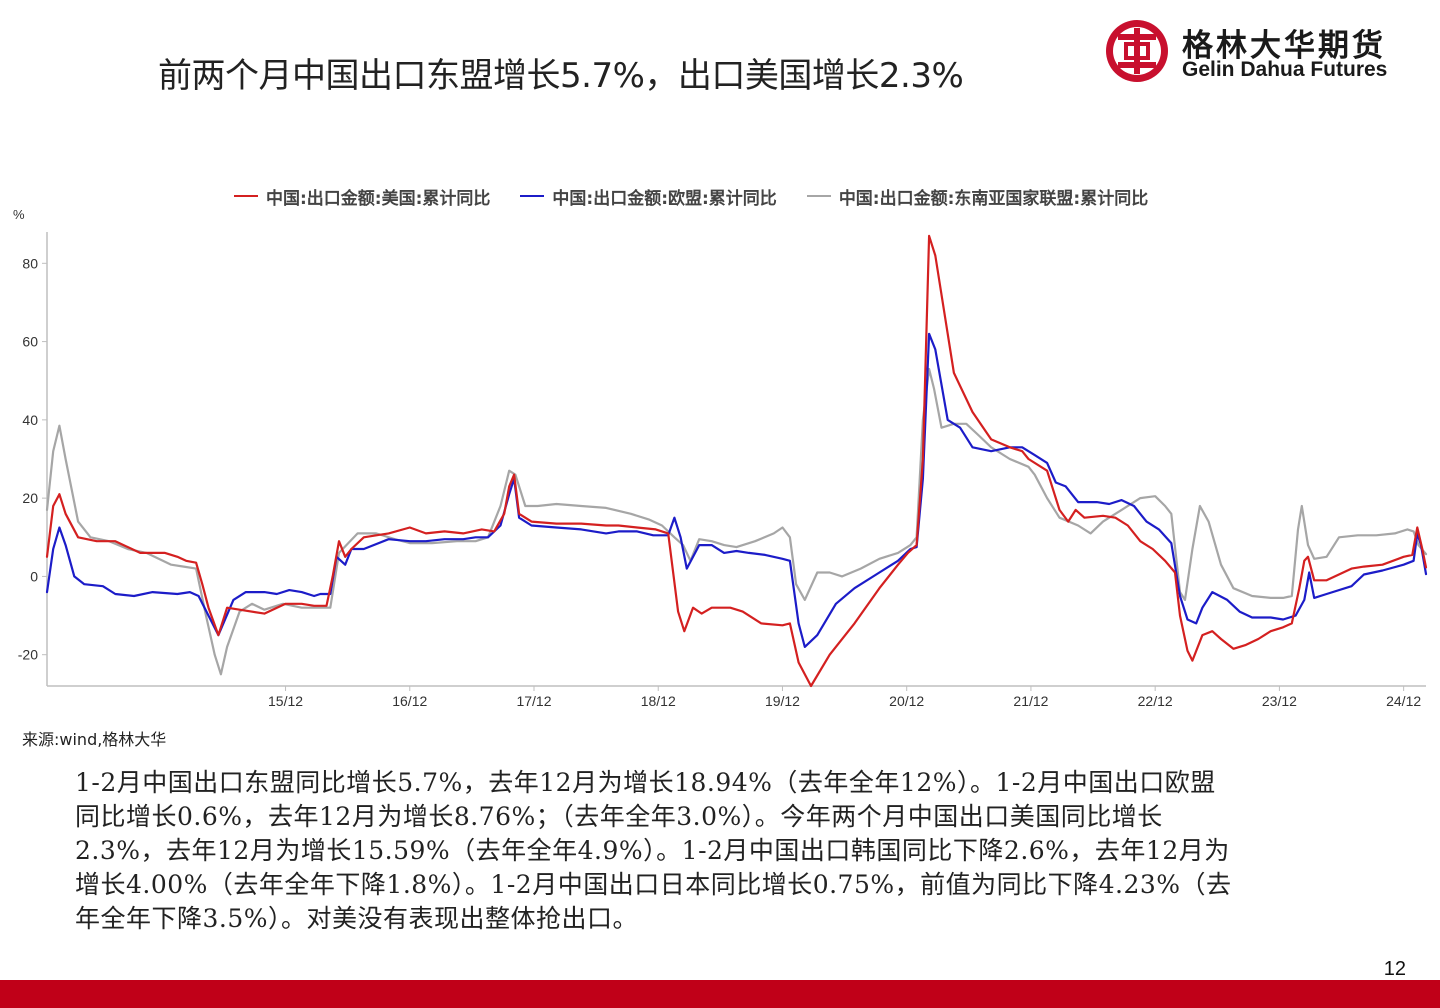 This screenshot has width=1440, height=1008. Describe the element at coordinates (664, 198) in the screenshot. I see `legend-label-eu: 中国:出口金额:欧盟:累计同比` at that location.